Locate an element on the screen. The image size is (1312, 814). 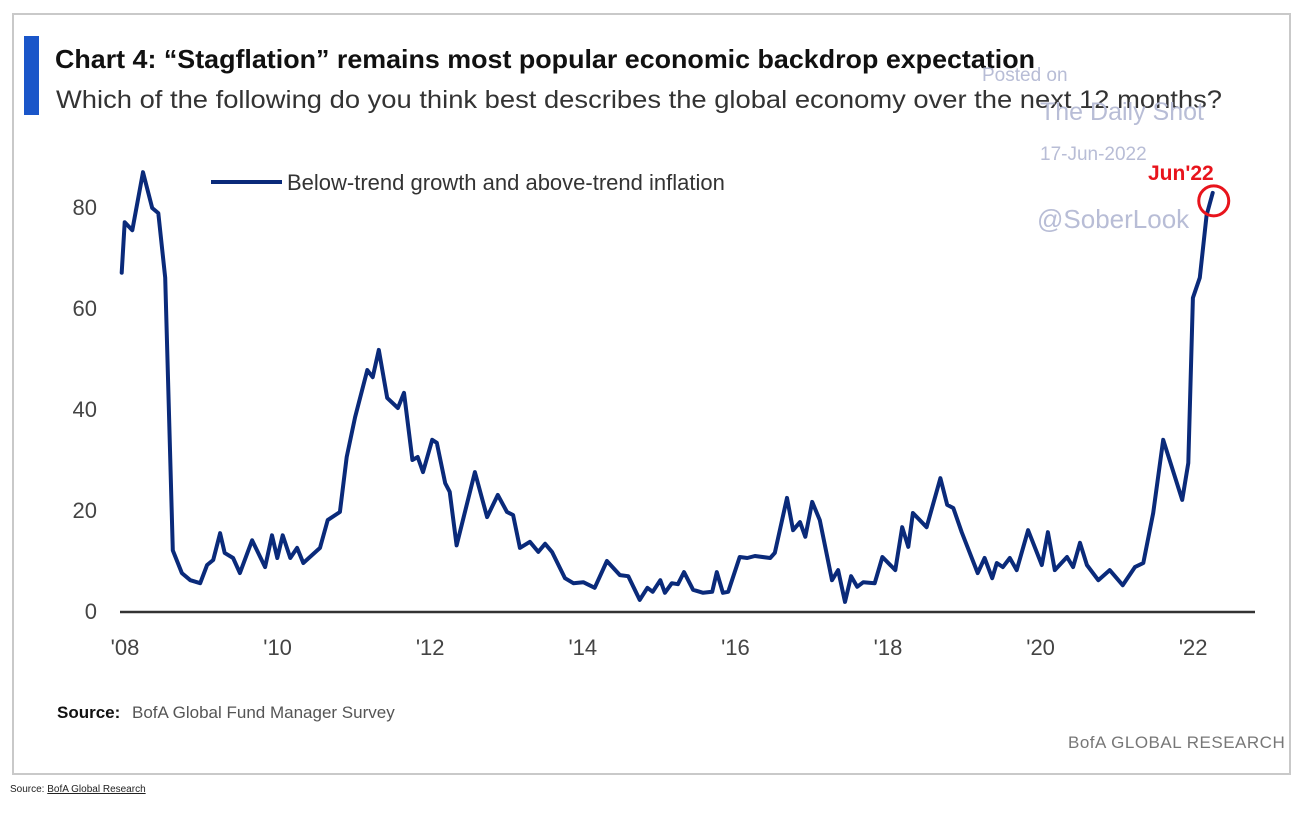
annotation-jun22-label: Jun'22 is located at coordinates (1181, 173).